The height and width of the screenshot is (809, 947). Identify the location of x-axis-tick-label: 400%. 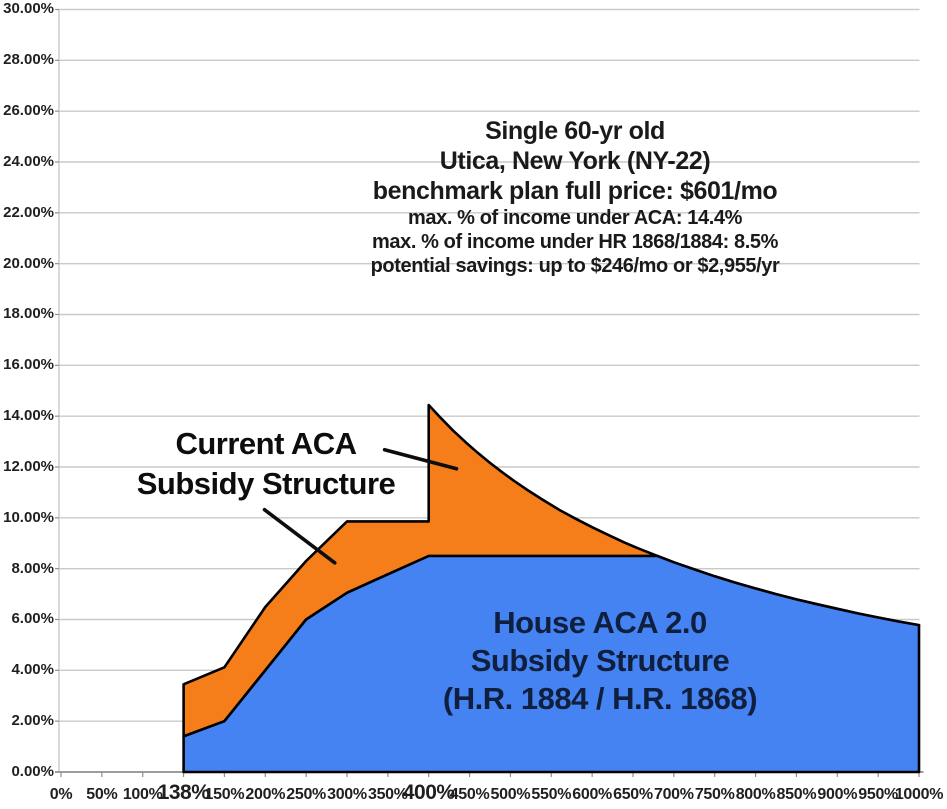
(428, 792).